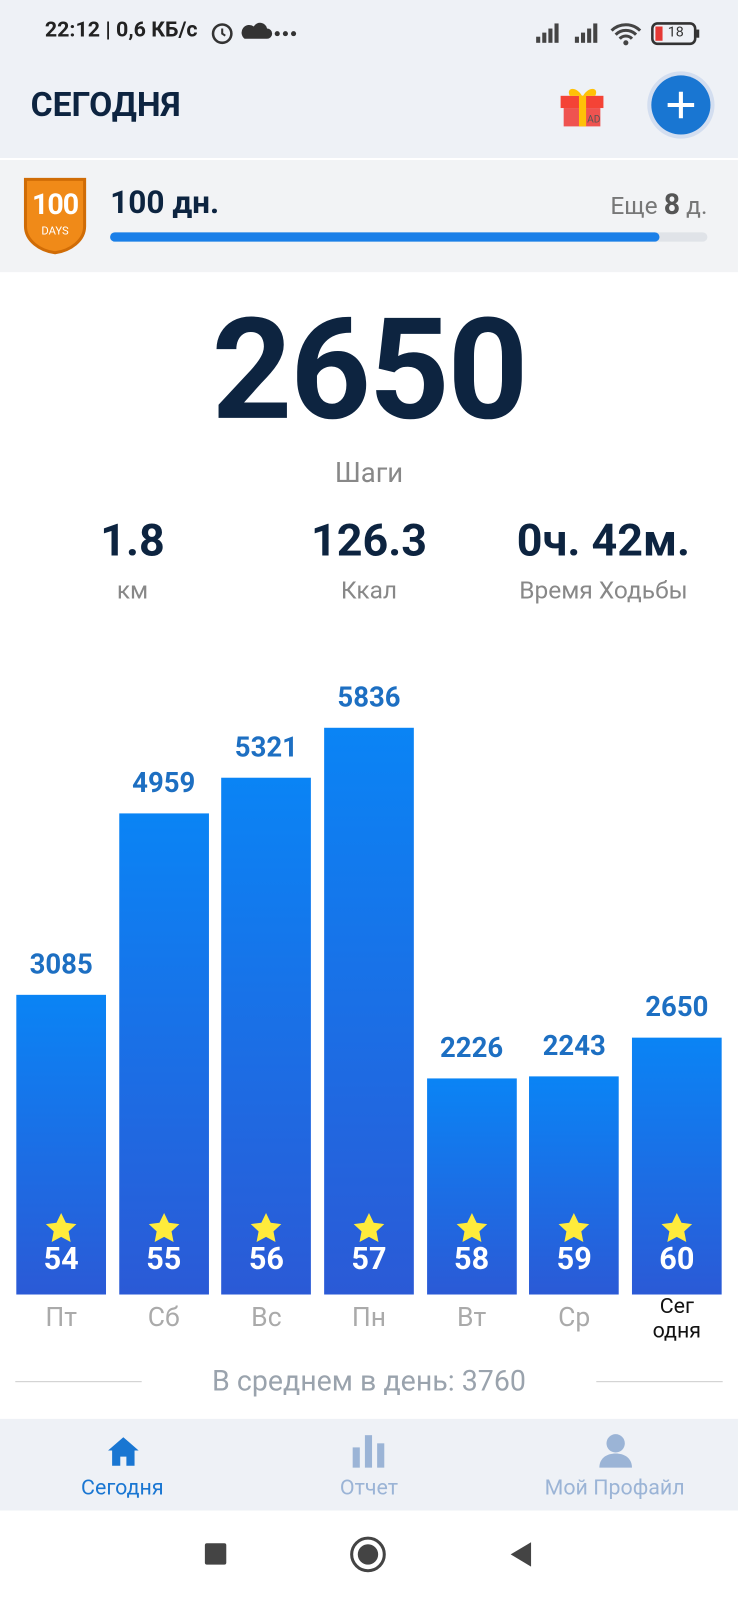 The height and width of the screenshot is (1599, 738). What do you see at coordinates (369, 697) in the screenshot?
I see `bar-value-label: 5836` at bounding box center [369, 697].